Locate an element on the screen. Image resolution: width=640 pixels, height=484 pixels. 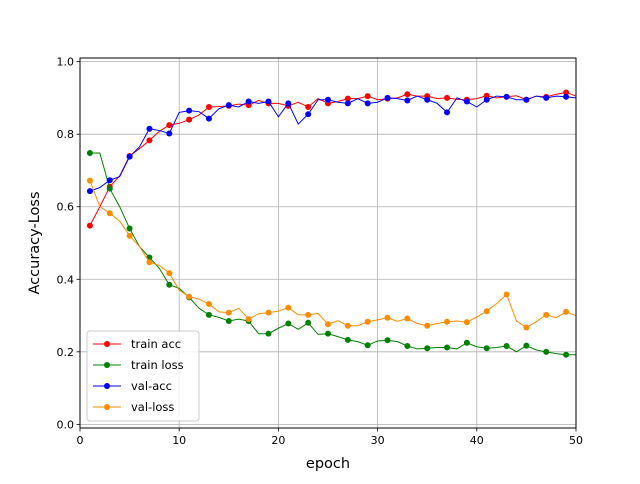
x-tick-label: 40 is located at coordinates (477, 440).